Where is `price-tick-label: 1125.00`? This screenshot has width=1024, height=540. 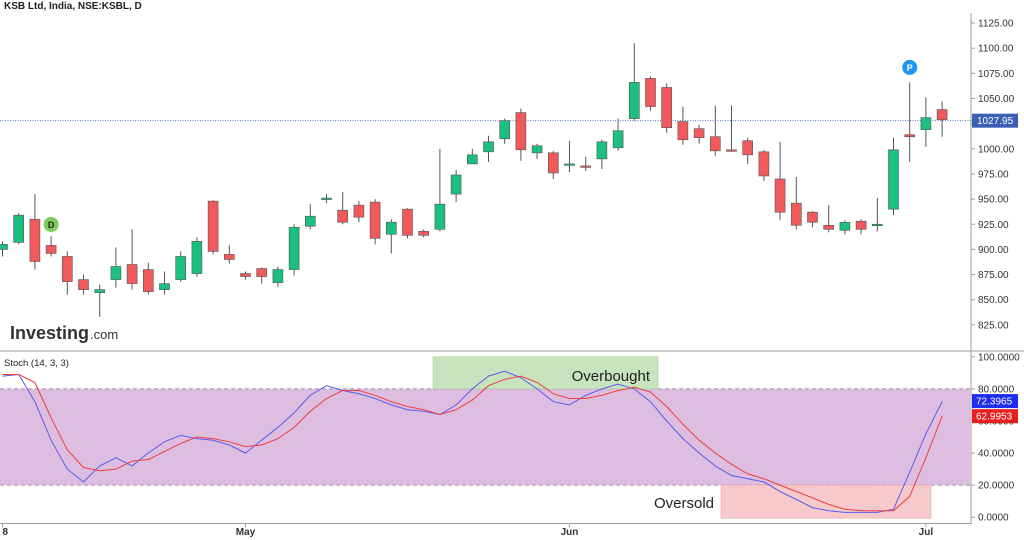 price-tick-label: 1125.00 is located at coordinates (996, 24).